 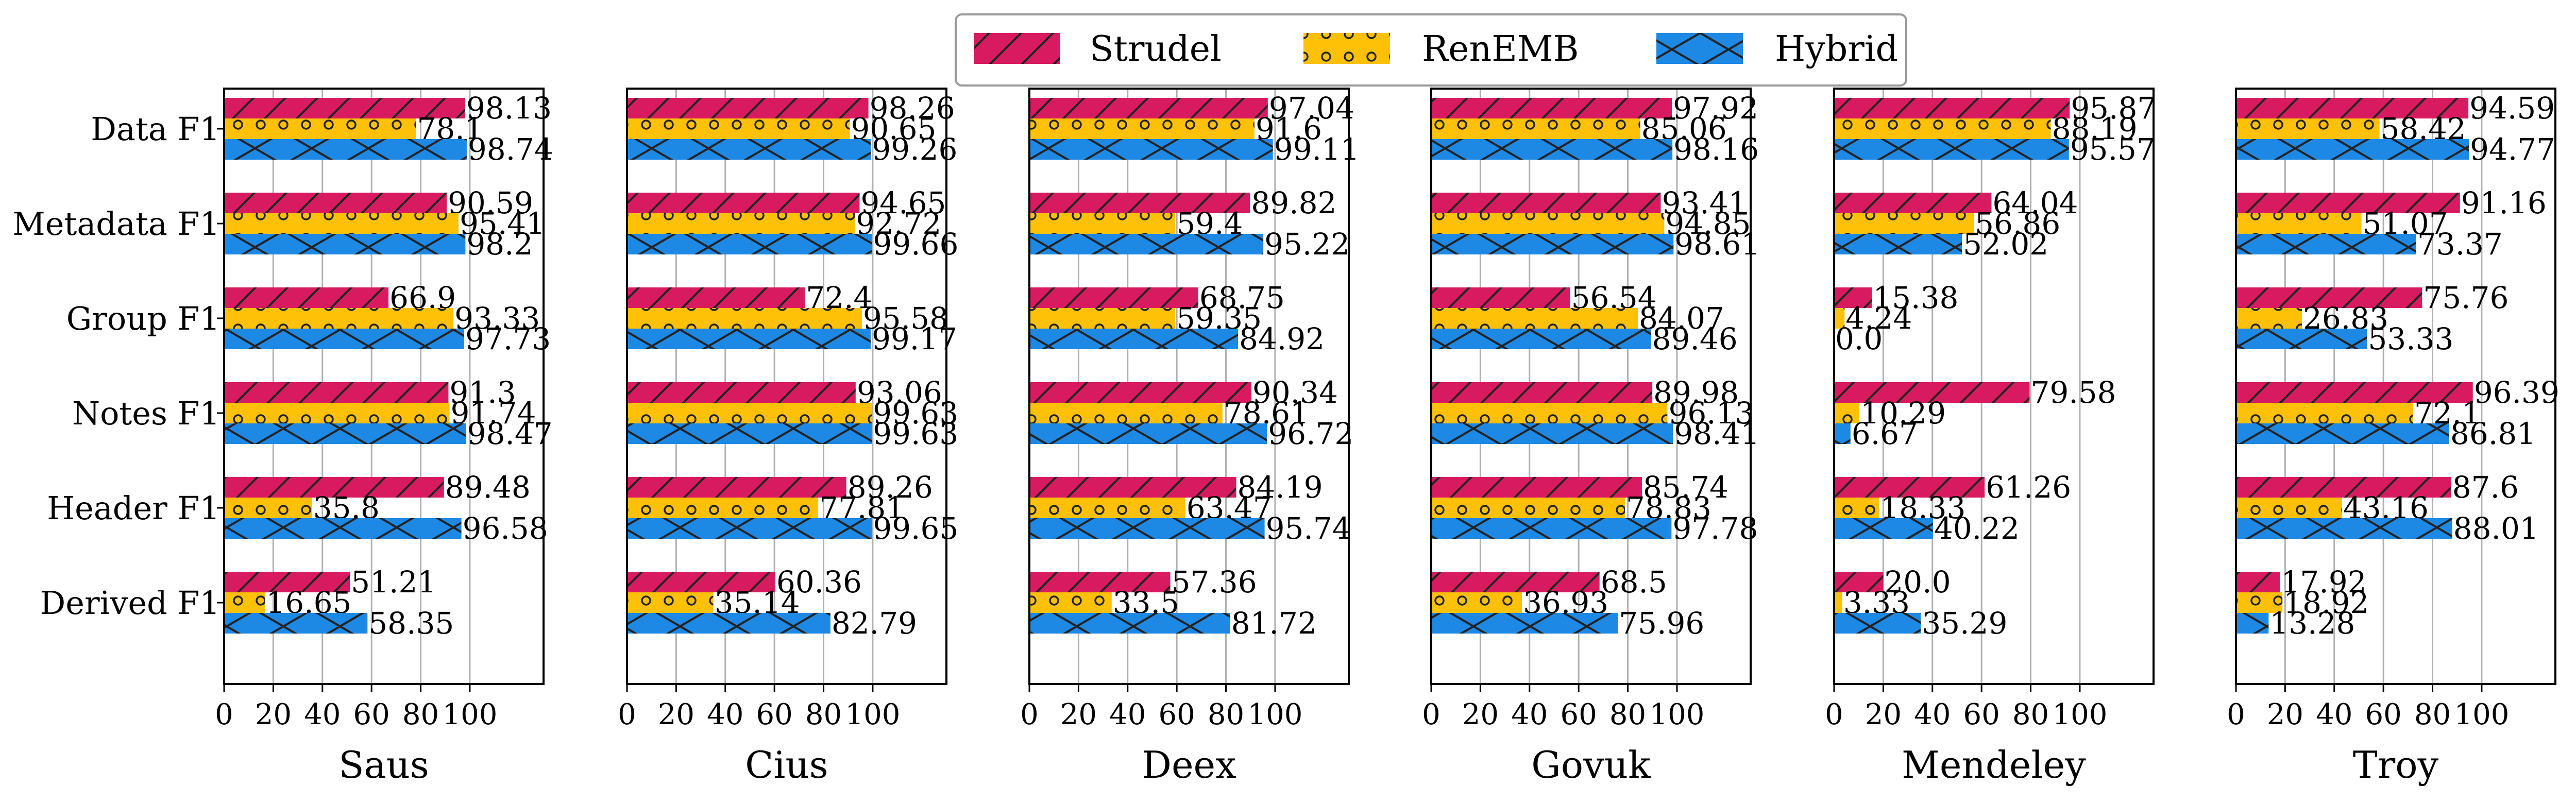 What do you see at coordinates (1964, 623) in the screenshot?
I see `value-label: 35.29` at bounding box center [1964, 623].